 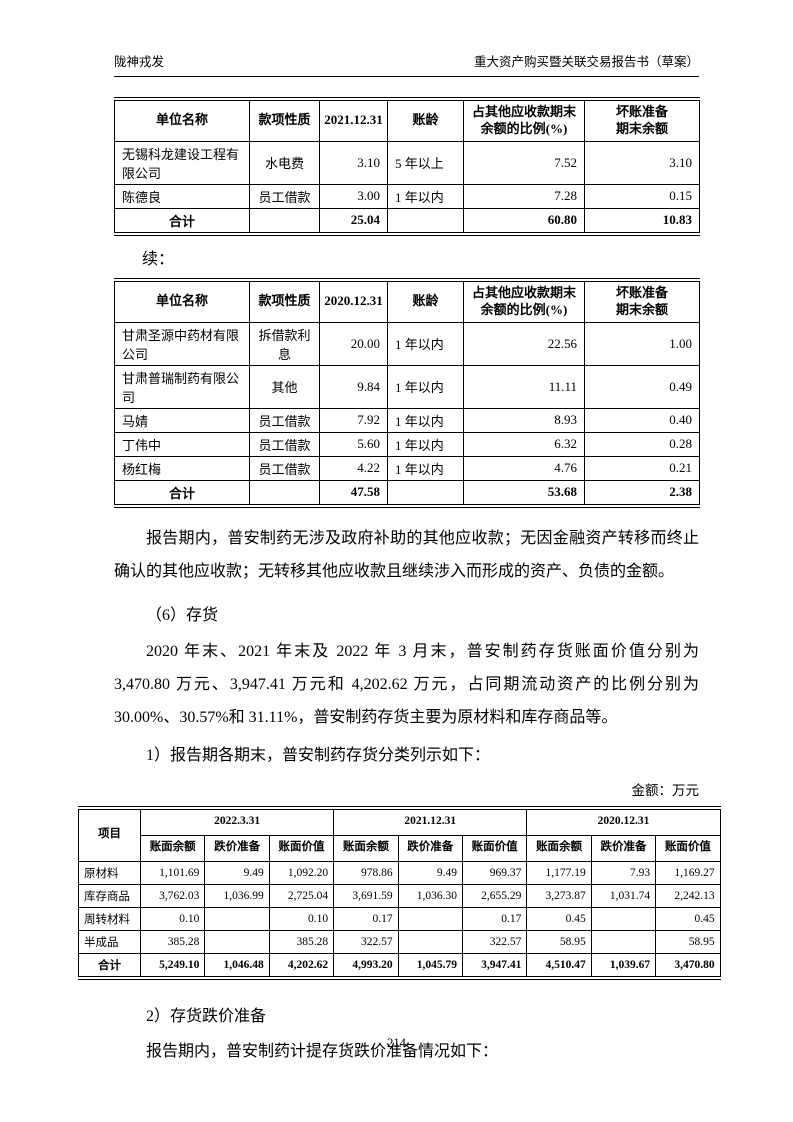 I want to click on cell-amount: 5.60, so click(x=353, y=444).